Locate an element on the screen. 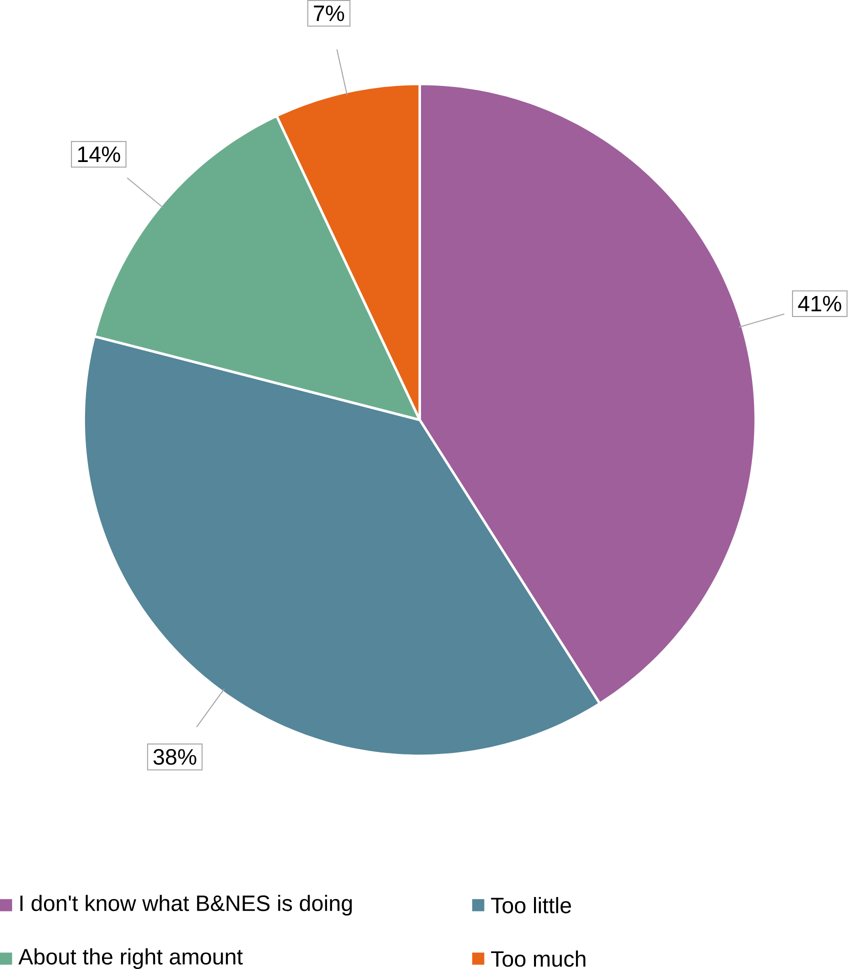  data-label: 7% is located at coordinates (329, 14).